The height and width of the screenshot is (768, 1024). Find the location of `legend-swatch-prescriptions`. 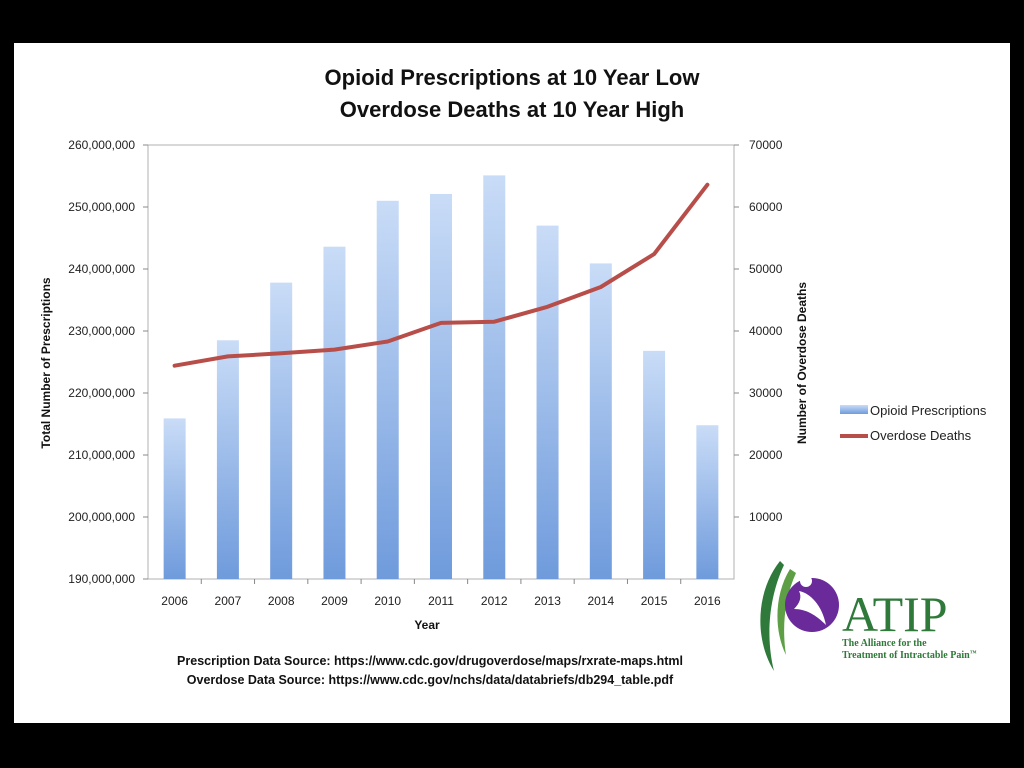

legend-swatch-prescriptions is located at coordinates (854, 409).